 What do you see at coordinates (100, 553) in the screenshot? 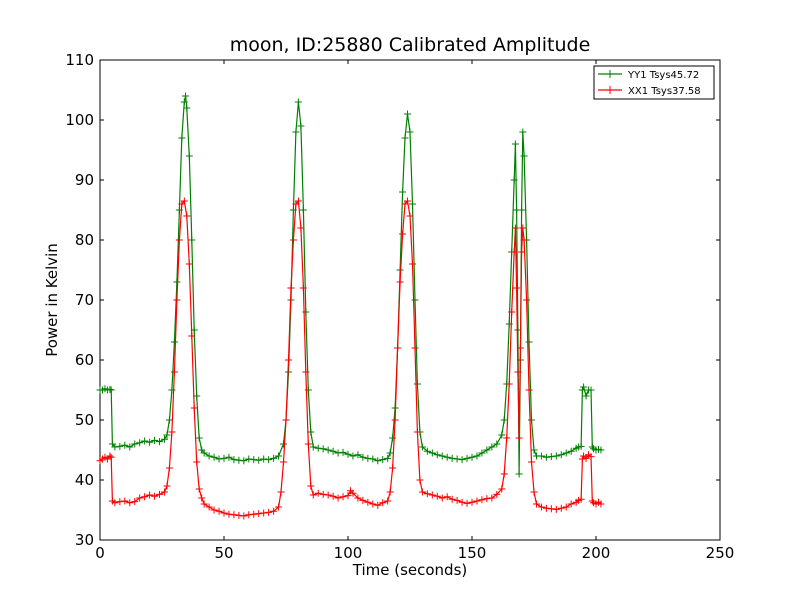
I see `x-tick-label: 0` at bounding box center [100, 553].